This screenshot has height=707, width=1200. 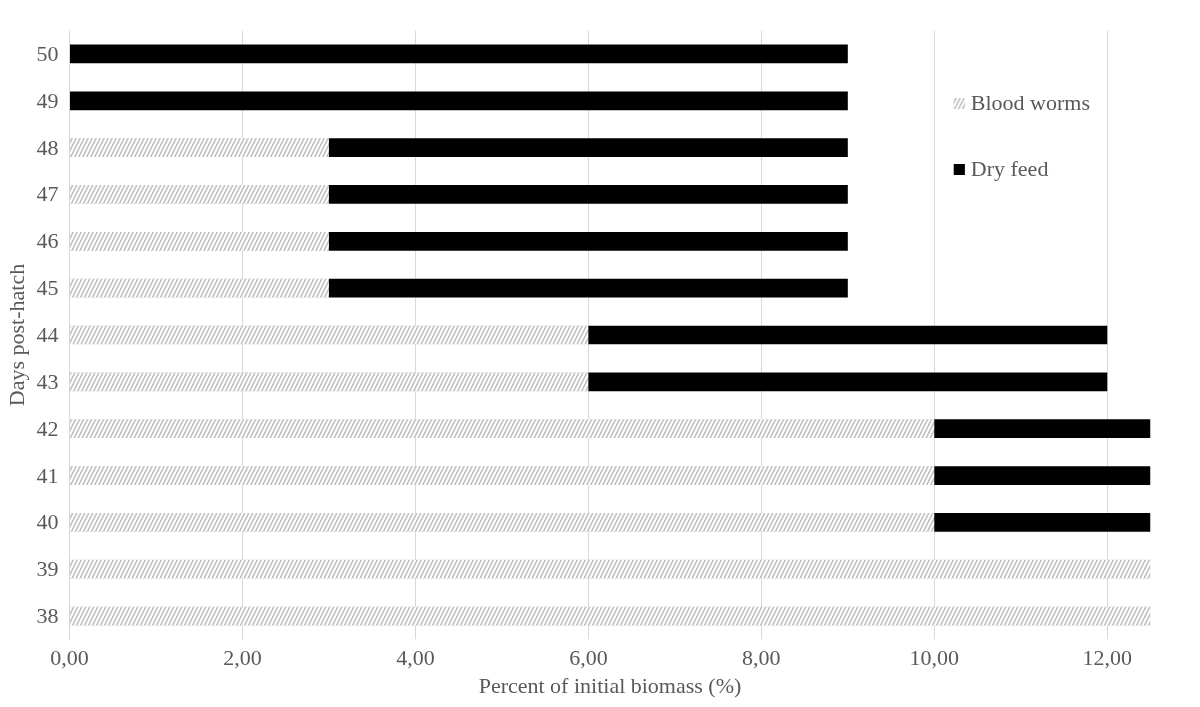 I want to click on y-tick-label: 39, so click(x=47, y=569).